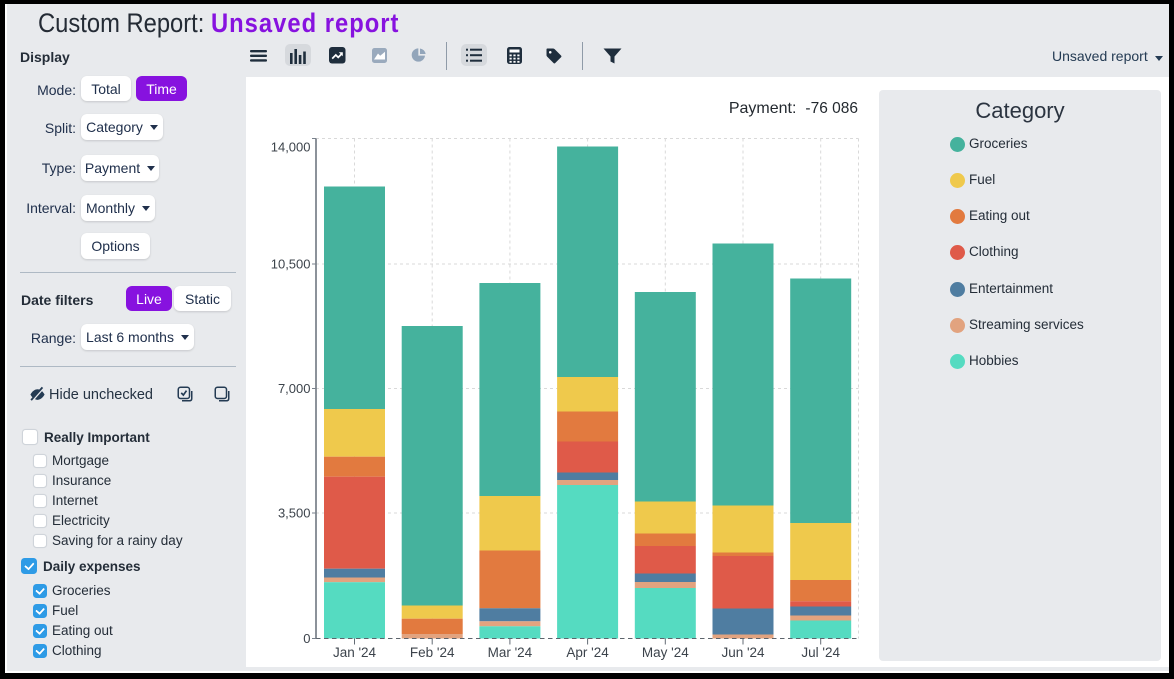 The image size is (1174, 679). What do you see at coordinates (587, 652) in the screenshot?
I see `svg-text: Apr '24` at bounding box center [587, 652].